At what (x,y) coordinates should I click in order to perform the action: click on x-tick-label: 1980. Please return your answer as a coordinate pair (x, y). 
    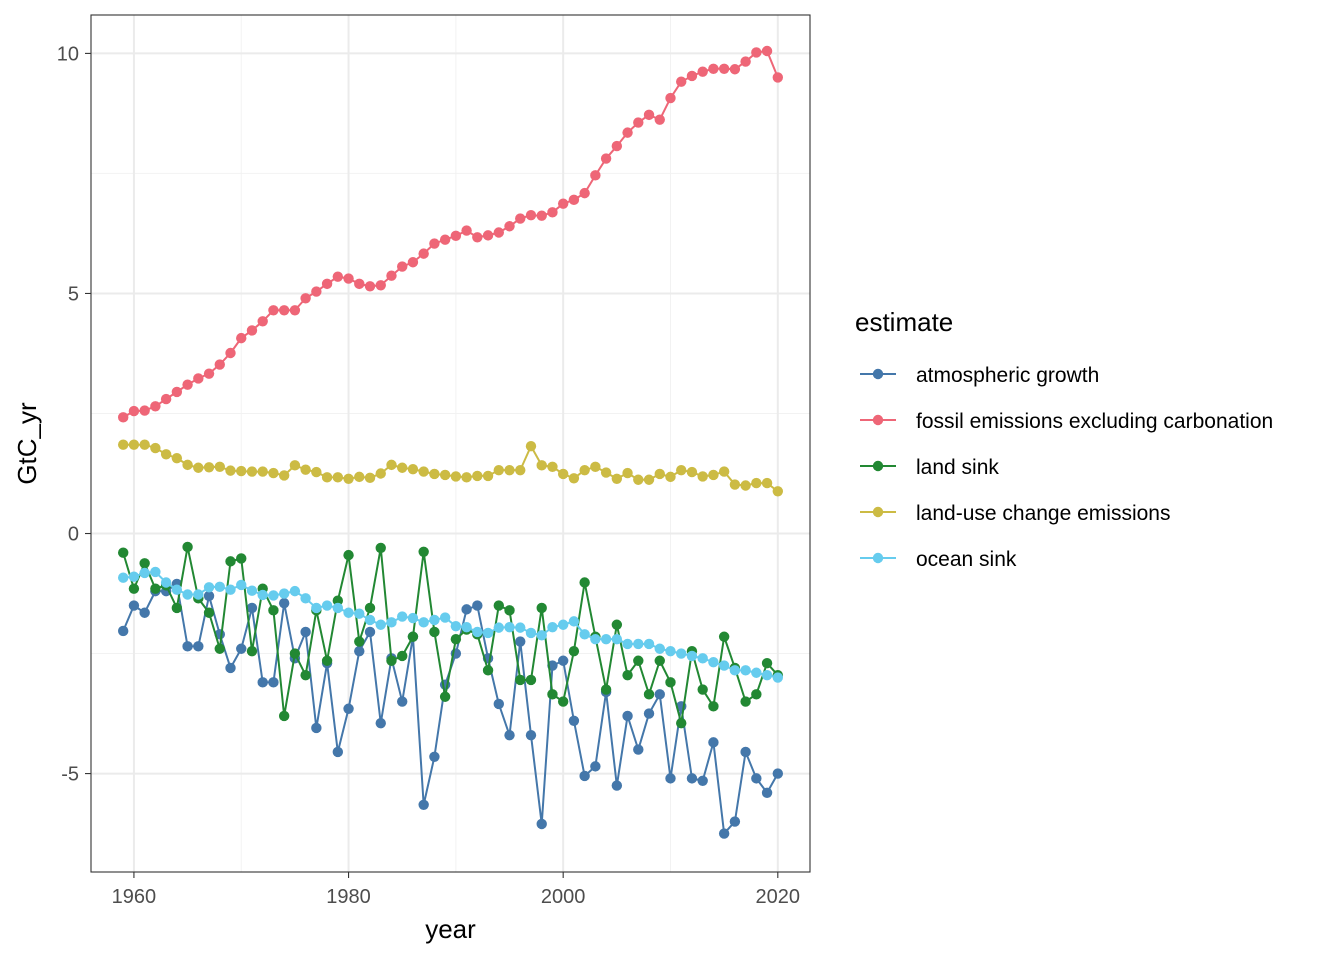
    Looking at the image, I should click on (348, 897).